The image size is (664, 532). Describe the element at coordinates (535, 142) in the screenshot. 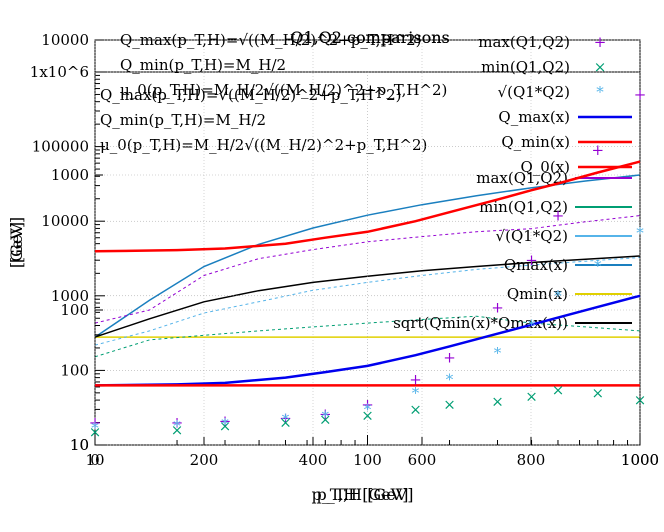

I see `chart-1-legend-label: Q_min(x)` at that location.